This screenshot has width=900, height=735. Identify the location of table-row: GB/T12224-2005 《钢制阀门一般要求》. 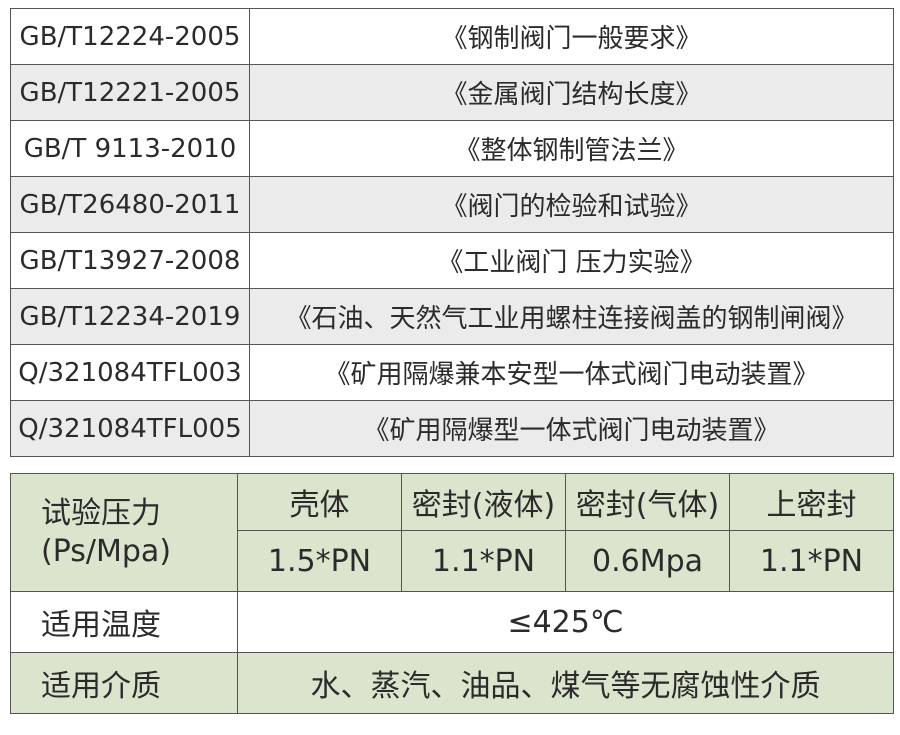
(452, 36).